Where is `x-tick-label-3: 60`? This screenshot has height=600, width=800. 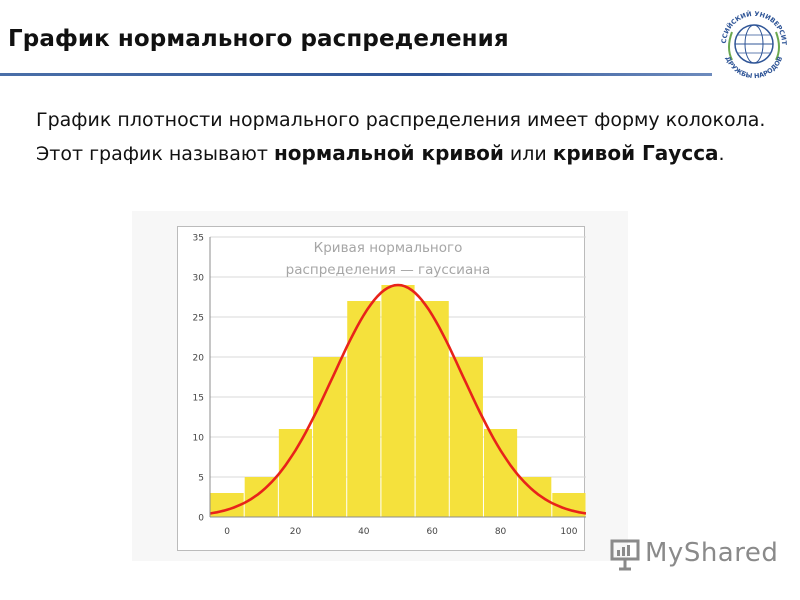
x-tick-label-3: 60 is located at coordinates (432, 532).